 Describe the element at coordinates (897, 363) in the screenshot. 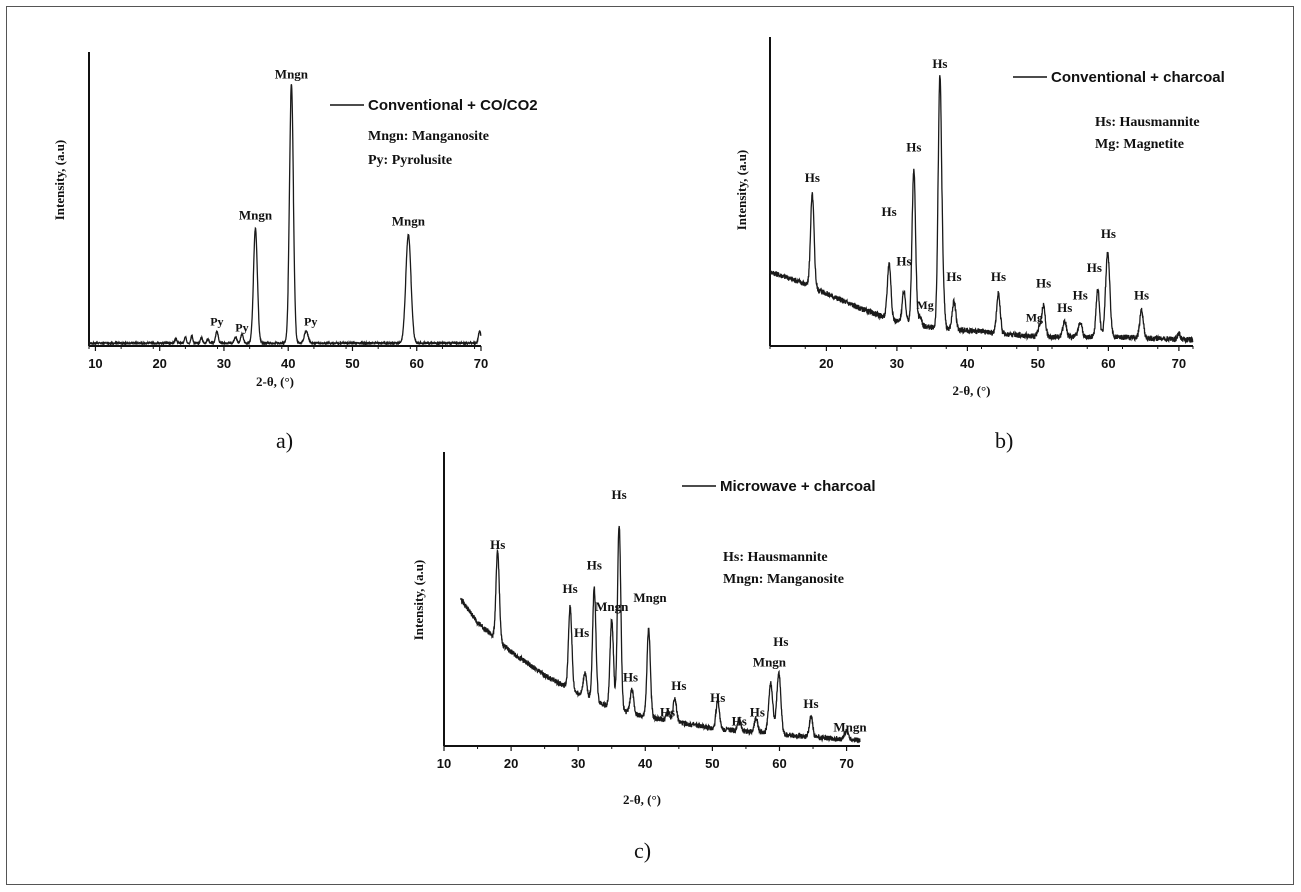

I see `panel-b-x-tick-label: 30` at that location.